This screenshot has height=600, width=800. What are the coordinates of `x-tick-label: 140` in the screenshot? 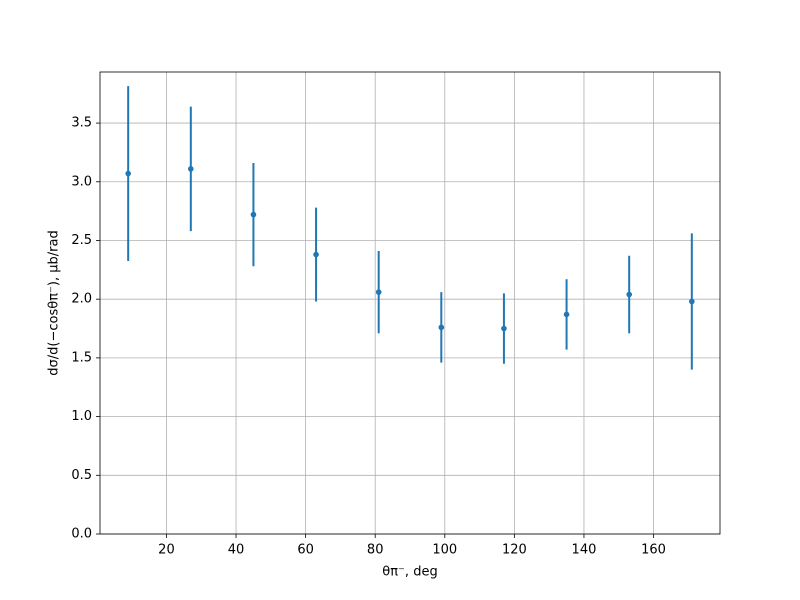 It's located at (584, 550).